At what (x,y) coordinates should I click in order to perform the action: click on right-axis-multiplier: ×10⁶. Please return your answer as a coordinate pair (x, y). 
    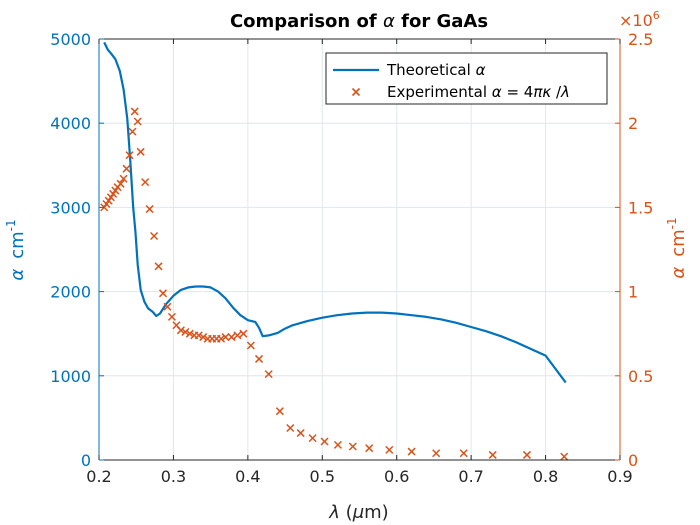
    Looking at the image, I should click on (639, 19).